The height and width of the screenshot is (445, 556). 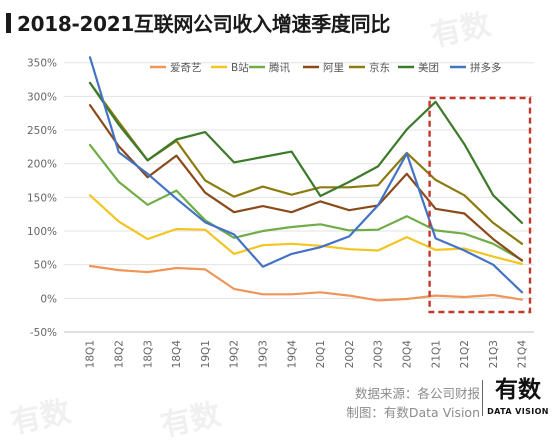 What do you see at coordinates (42, 131) in the screenshot?
I see `y-tick-label: 250%` at bounding box center [42, 131].